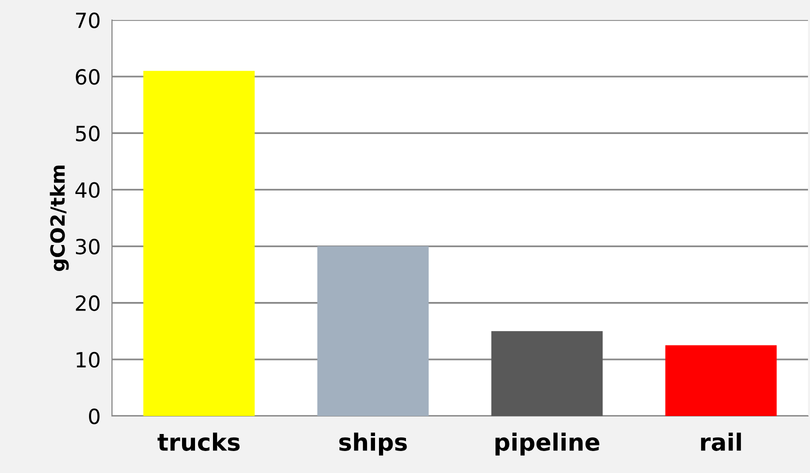 The image size is (810, 473). What do you see at coordinates (548, 444) in the screenshot?
I see `x-tick-label: pipeline` at bounding box center [548, 444].